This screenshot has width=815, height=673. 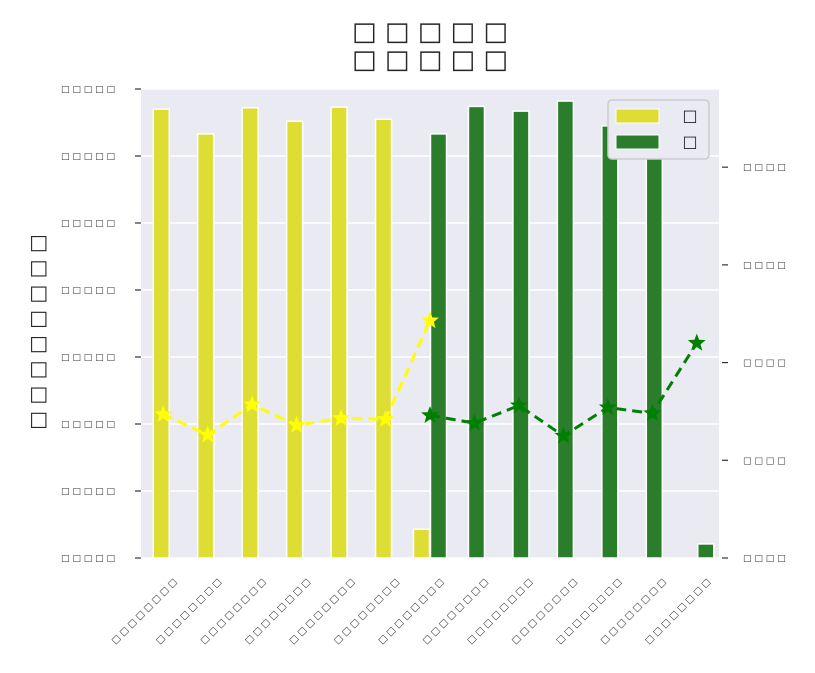 What do you see at coordinates (430, 32) in the screenshot?
I see `chart-title-line-1: □ □ □ □ □` at bounding box center [430, 32].